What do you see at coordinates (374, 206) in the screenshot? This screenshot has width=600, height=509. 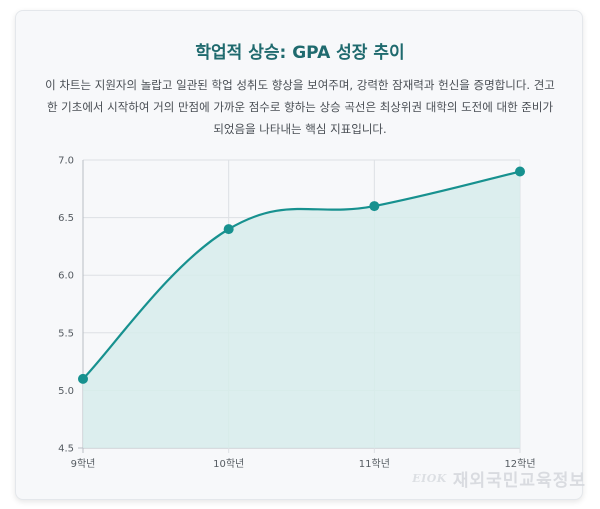 I see `data-point-11학년` at bounding box center [374, 206].